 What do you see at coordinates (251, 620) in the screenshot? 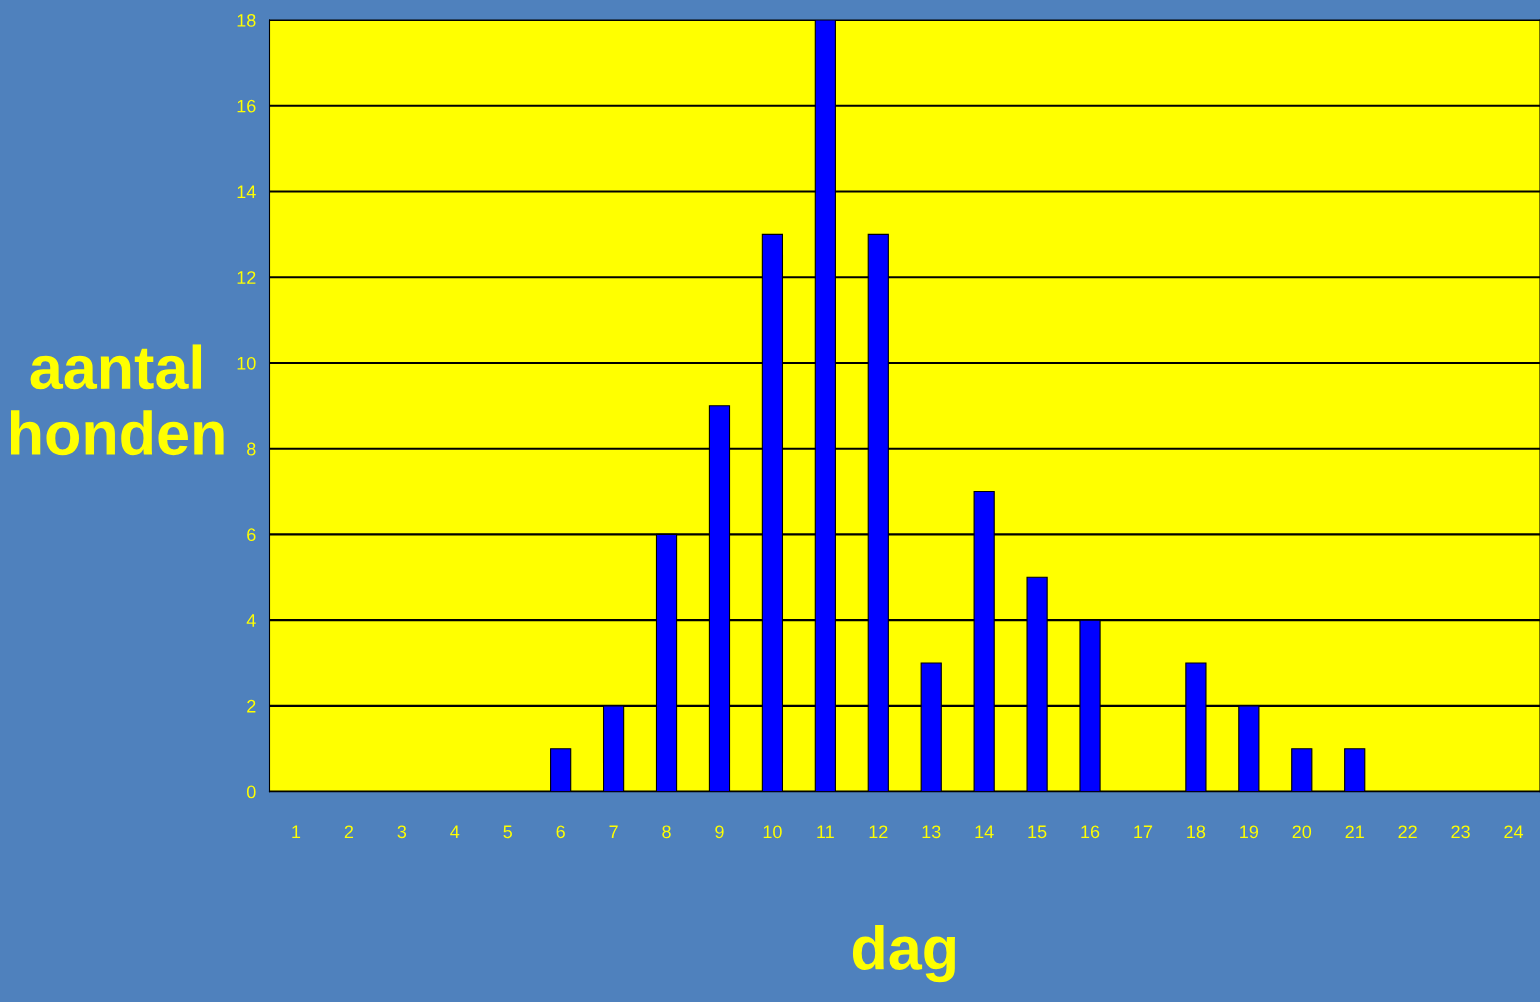
I see `y-tick-label: 4` at bounding box center [251, 620].